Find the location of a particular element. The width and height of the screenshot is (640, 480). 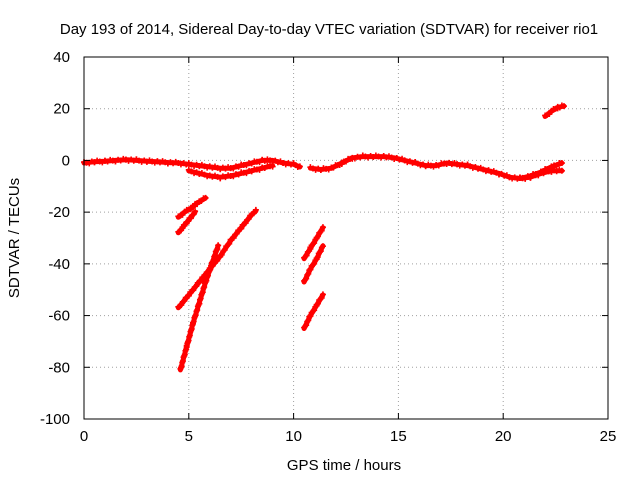

y-tick-label: -60 is located at coordinates (59, 316).